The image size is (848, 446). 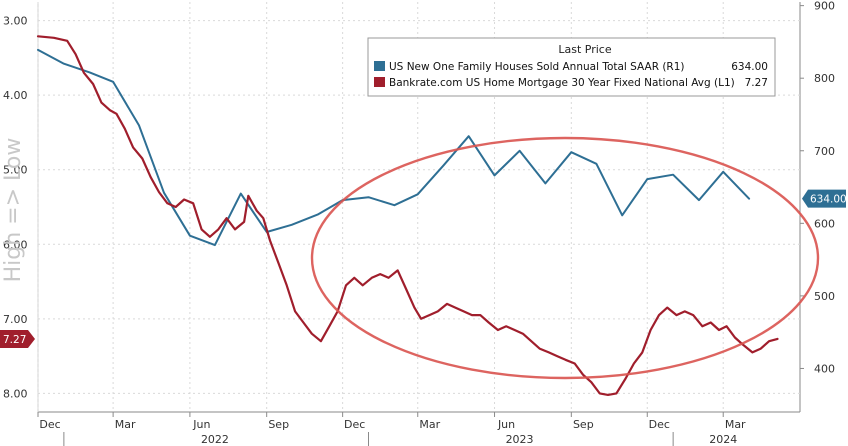 I want to click on x-year-label: 2023, so click(x=520, y=439).